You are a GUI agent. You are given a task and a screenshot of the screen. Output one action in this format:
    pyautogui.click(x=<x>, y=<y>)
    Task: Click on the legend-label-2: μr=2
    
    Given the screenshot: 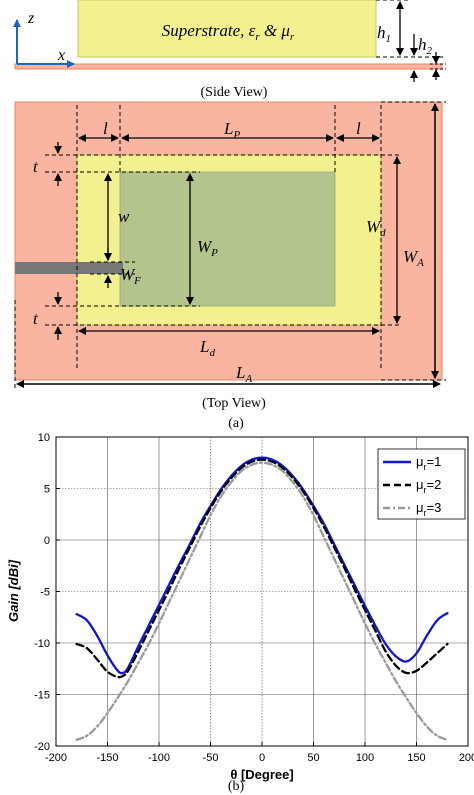 What is the action you would take?
    pyautogui.click(x=428, y=486)
    